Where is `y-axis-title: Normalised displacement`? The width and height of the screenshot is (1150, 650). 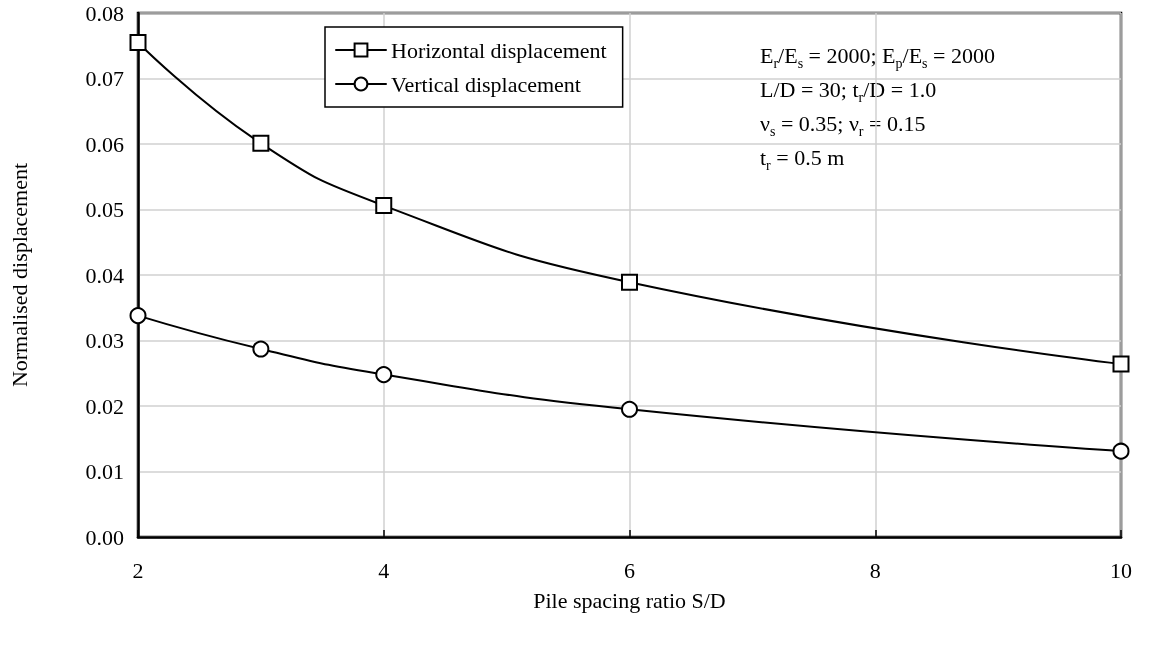 y-axis-title: Normalised displacement is located at coordinates (19, 275).